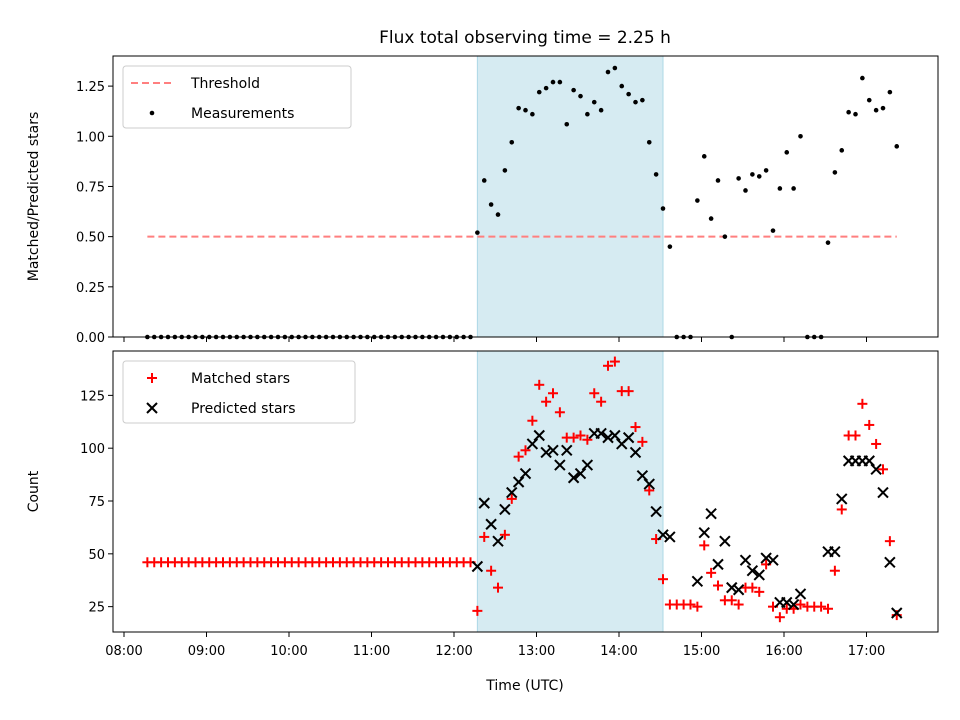 This screenshot has height=720, width=960. What do you see at coordinates (618, 651) in the screenshot?
I see `x-tick-label: 14:00` at bounding box center [618, 651].